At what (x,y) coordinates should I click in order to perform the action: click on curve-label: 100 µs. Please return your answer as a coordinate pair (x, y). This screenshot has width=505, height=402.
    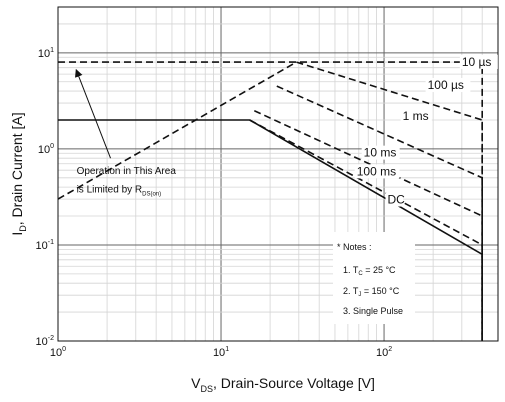
    Looking at the image, I should click on (446, 85).